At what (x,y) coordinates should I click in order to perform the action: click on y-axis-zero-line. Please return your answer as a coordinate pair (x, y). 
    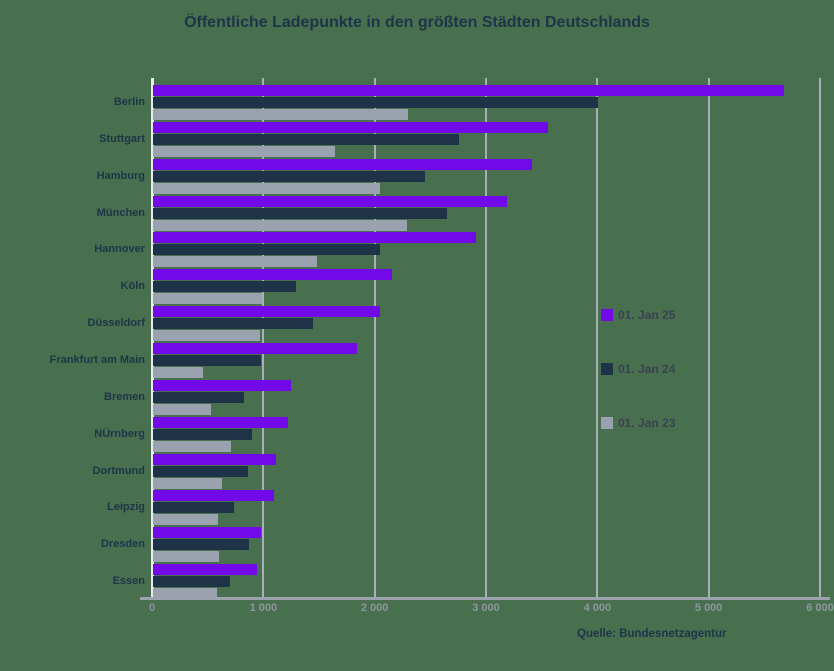
    Looking at the image, I should click on (152, 337).